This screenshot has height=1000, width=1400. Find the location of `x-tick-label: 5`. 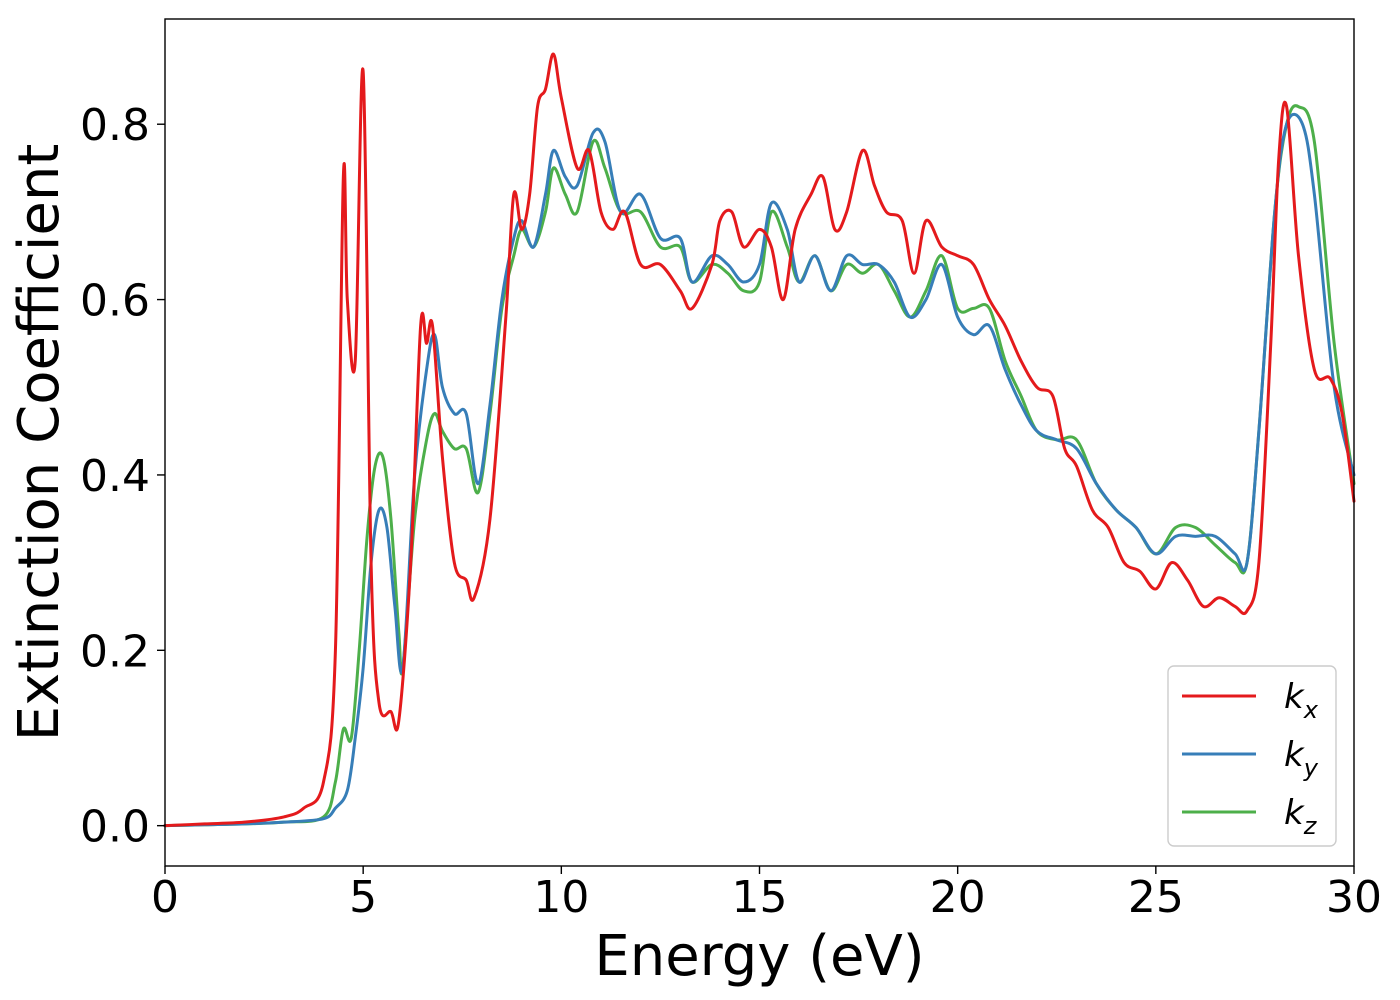

x-tick-label: 5 is located at coordinates (363, 897).